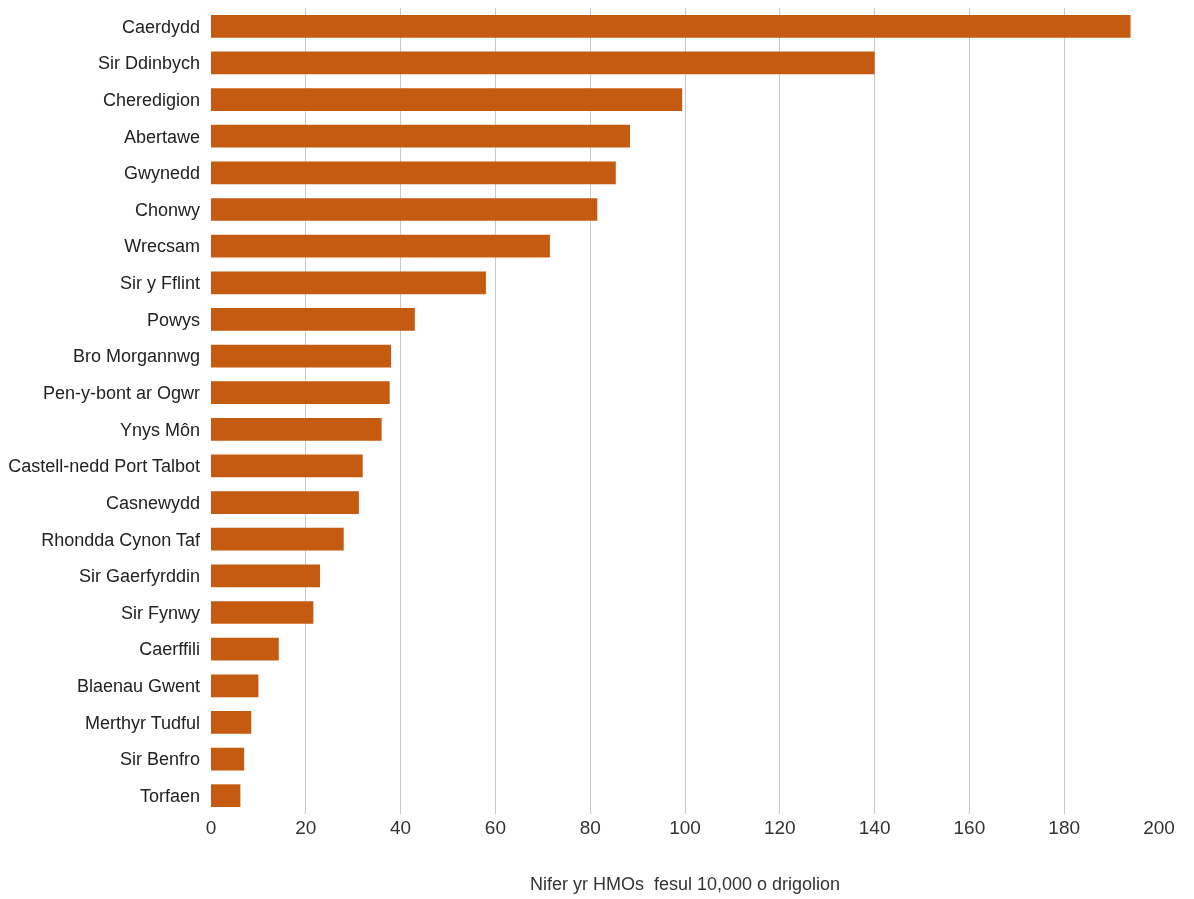 The width and height of the screenshot is (1194, 899). Describe the element at coordinates (142, 722) in the screenshot. I see `y-tick-label: Merthyr Tudful` at that location.